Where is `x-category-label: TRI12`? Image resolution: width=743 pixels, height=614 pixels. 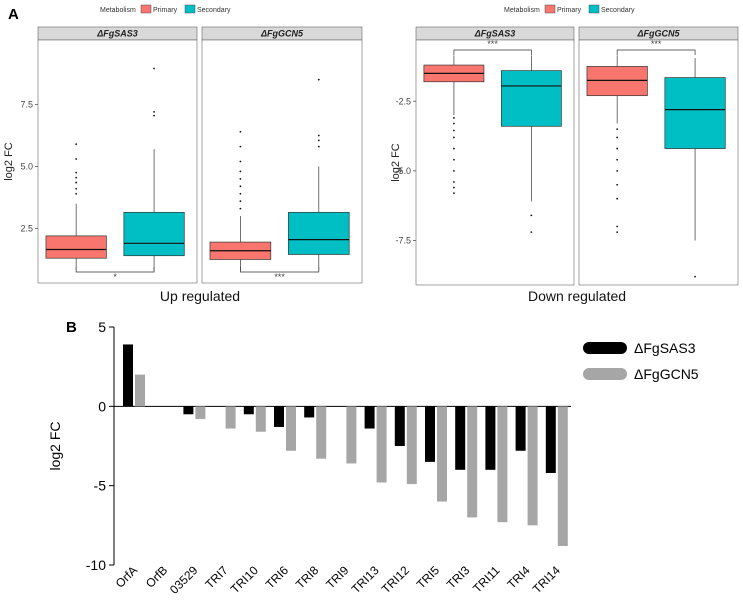
x-category-label: TRI12 is located at coordinates (395, 579).